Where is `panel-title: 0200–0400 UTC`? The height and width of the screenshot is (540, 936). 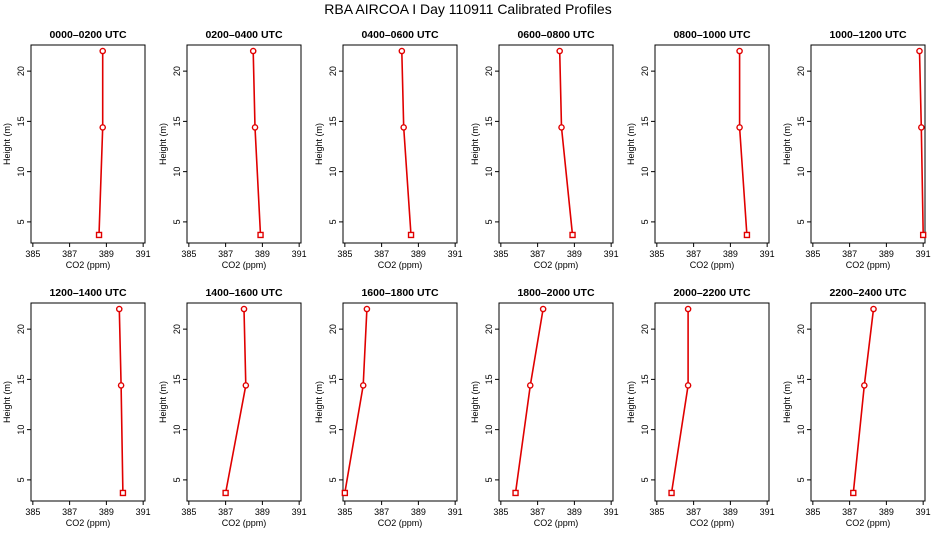
panel-title: 0200–0400 UTC is located at coordinates (243, 35).